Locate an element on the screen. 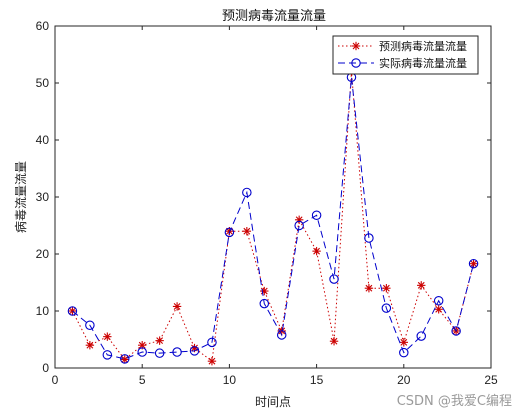  legend-label: 预测病毒流量流量 is located at coordinates (423, 46).